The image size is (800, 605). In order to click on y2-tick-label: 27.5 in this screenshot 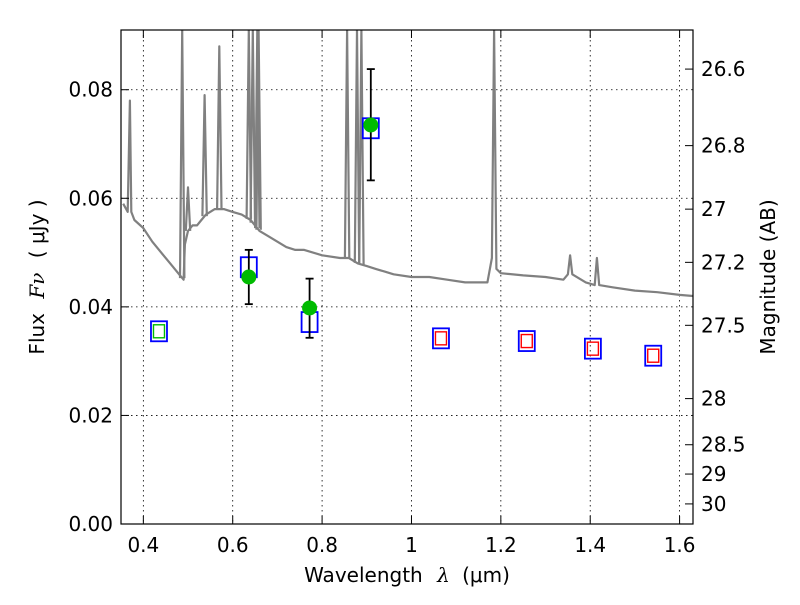, I will do `click(723, 325)`.